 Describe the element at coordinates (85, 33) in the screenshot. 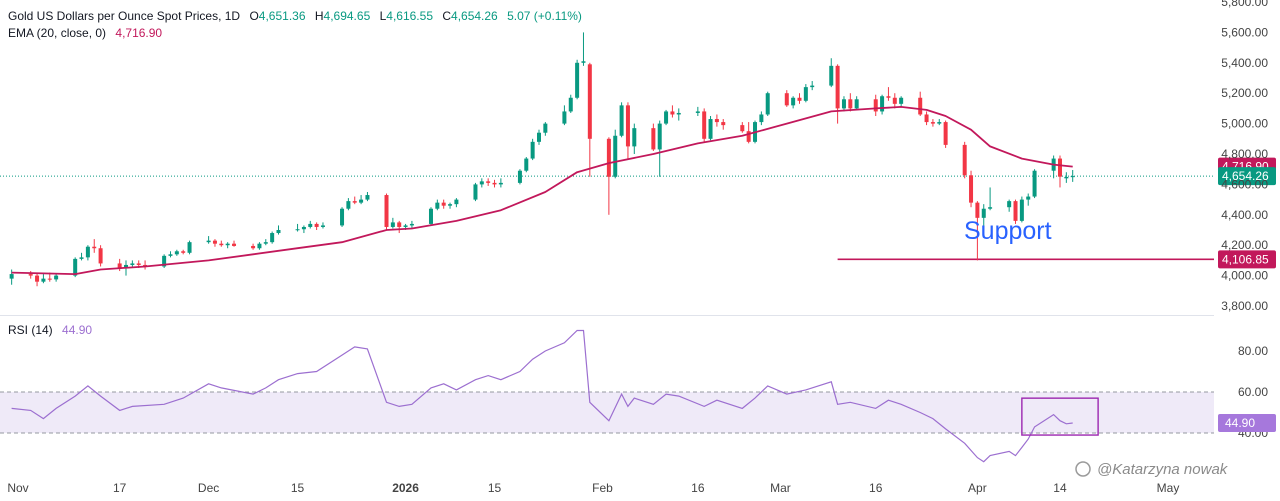

I see `ema-legend: EMA (20, close, 0) 4,716.90` at that location.